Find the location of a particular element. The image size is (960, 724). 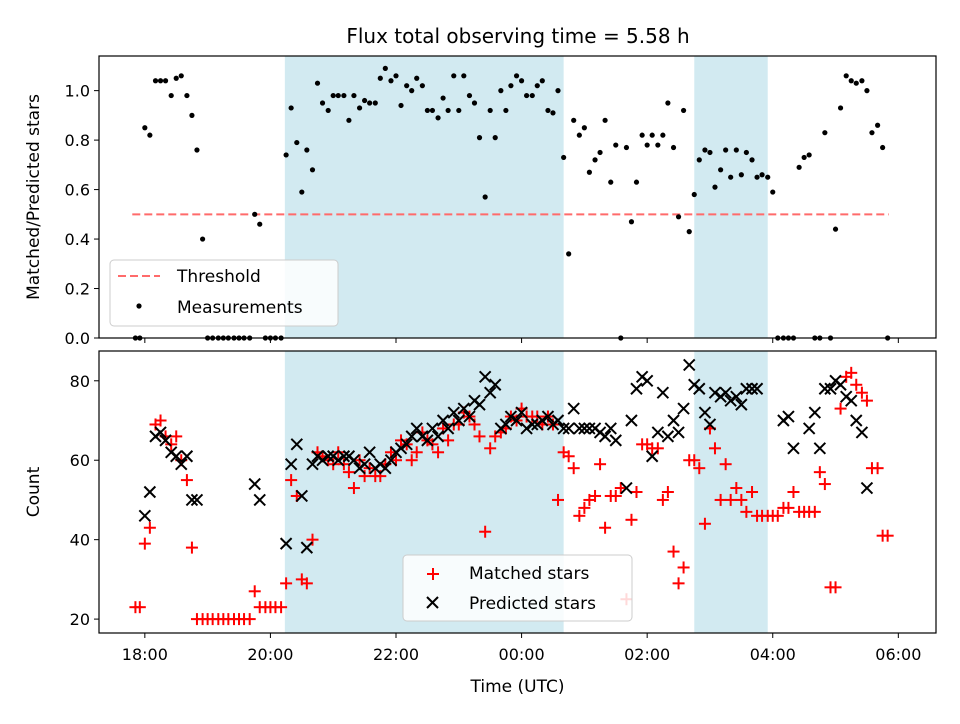

legend-box is located at coordinates (224, 293).